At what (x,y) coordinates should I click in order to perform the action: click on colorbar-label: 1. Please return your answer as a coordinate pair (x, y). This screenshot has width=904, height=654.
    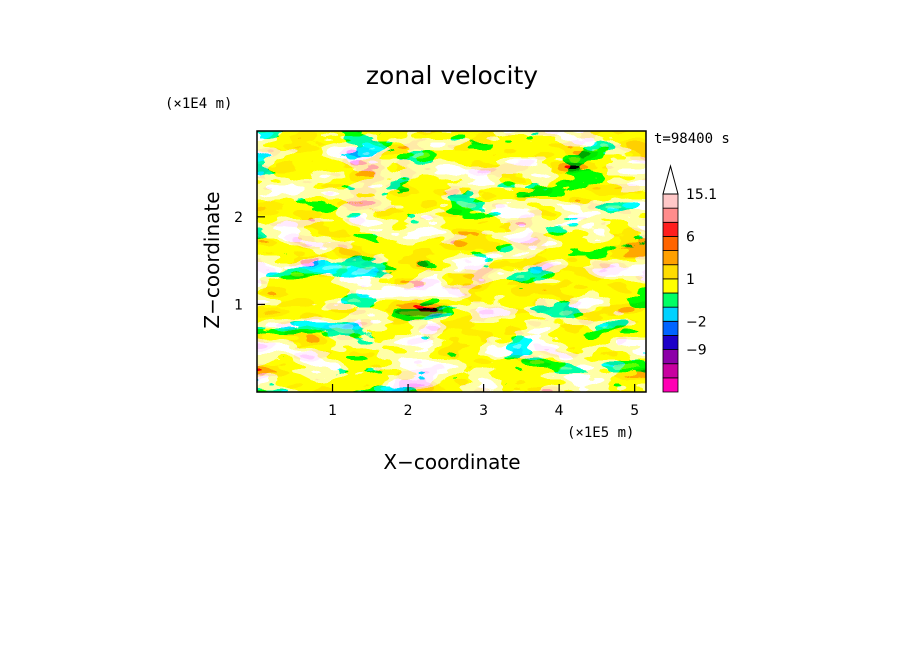
    Looking at the image, I should click on (690, 280).